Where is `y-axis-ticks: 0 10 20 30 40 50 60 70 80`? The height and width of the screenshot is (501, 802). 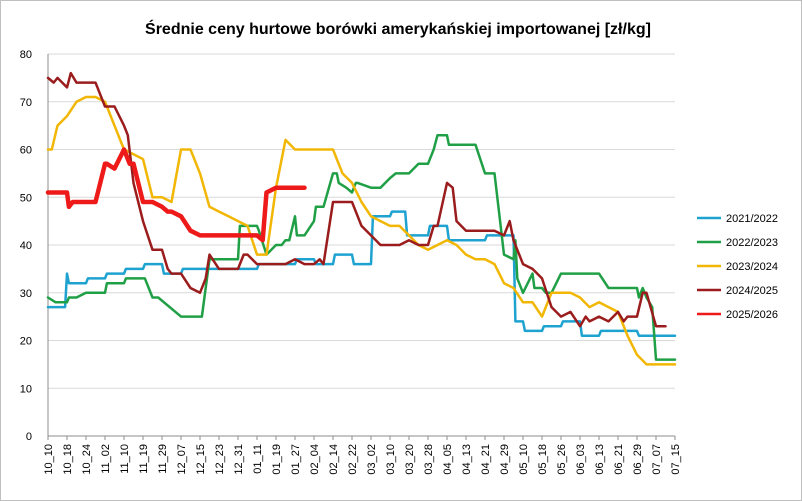
y-axis-ticks: 0 10 20 30 40 50 60 70 80 is located at coordinates (26, 246).